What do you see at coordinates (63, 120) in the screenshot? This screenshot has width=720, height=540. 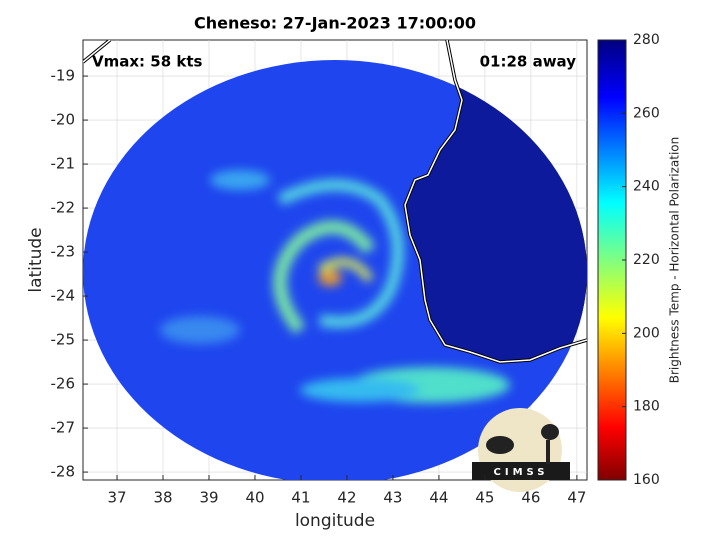 I see `y-tick-label: -20` at bounding box center [63, 120].